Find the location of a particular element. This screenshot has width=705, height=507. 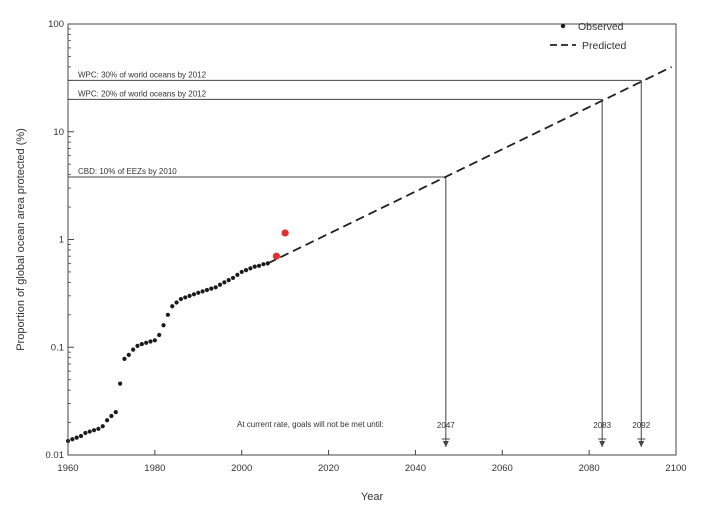

target-label: WPC: 20% of world oceans by 2012 is located at coordinates (142, 93).